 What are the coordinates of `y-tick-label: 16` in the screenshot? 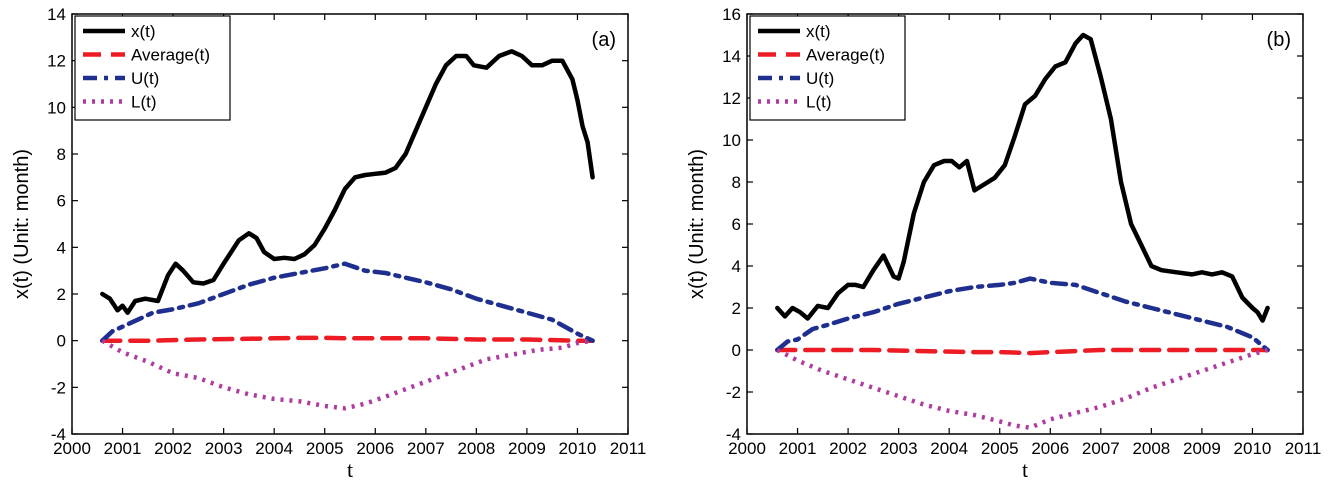 It's located at (731, 14).